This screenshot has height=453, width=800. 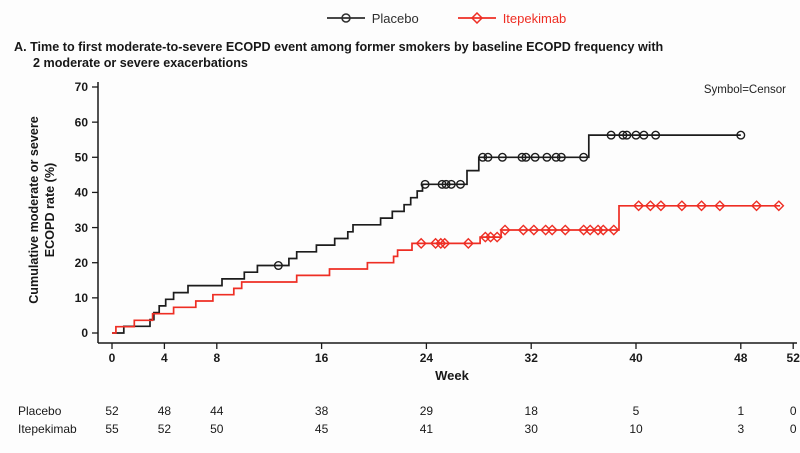 I want to click on risk-count-placebo: 38, so click(x=322, y=411).